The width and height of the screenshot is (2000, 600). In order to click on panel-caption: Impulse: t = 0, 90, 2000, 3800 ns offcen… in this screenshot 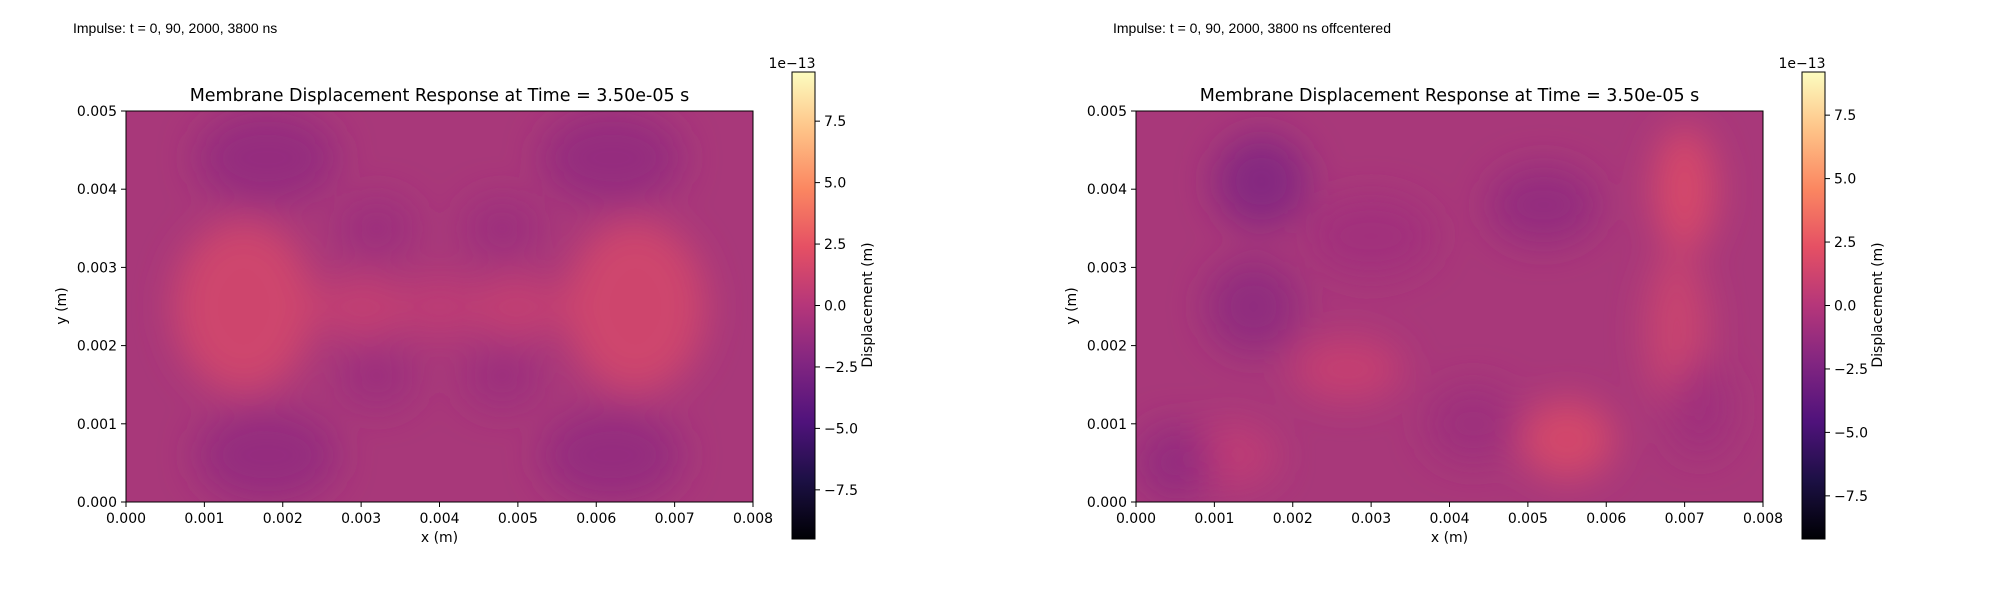, I will do `click(1252, 28)`.